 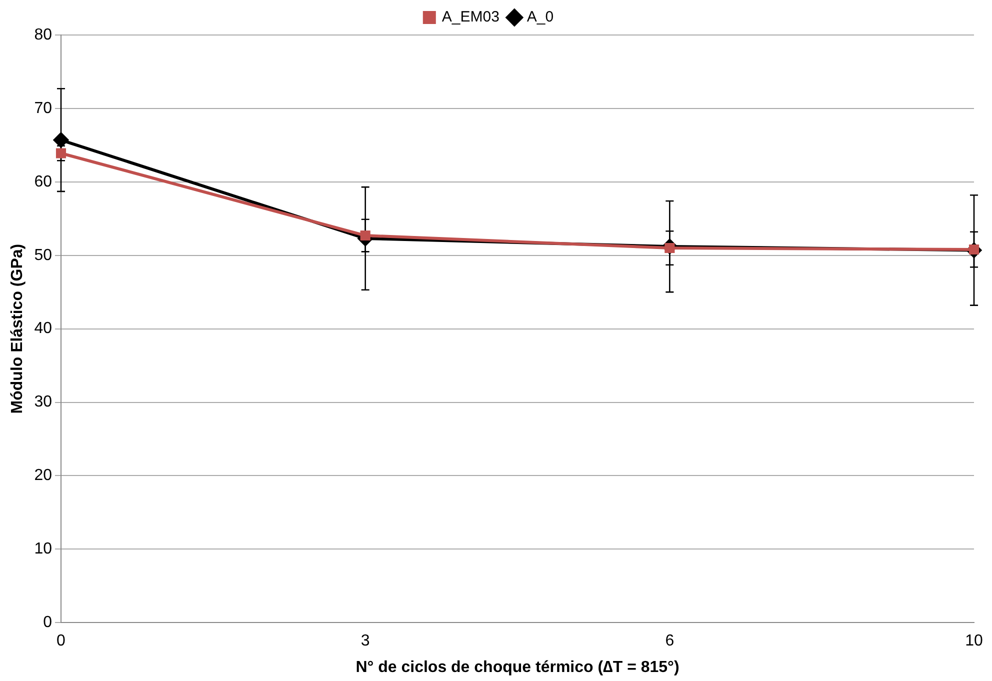 What do you see at coordinates (43, 329) in the screenshot?
I see `y-tick-label: 40` at bounding box center [43, 329].